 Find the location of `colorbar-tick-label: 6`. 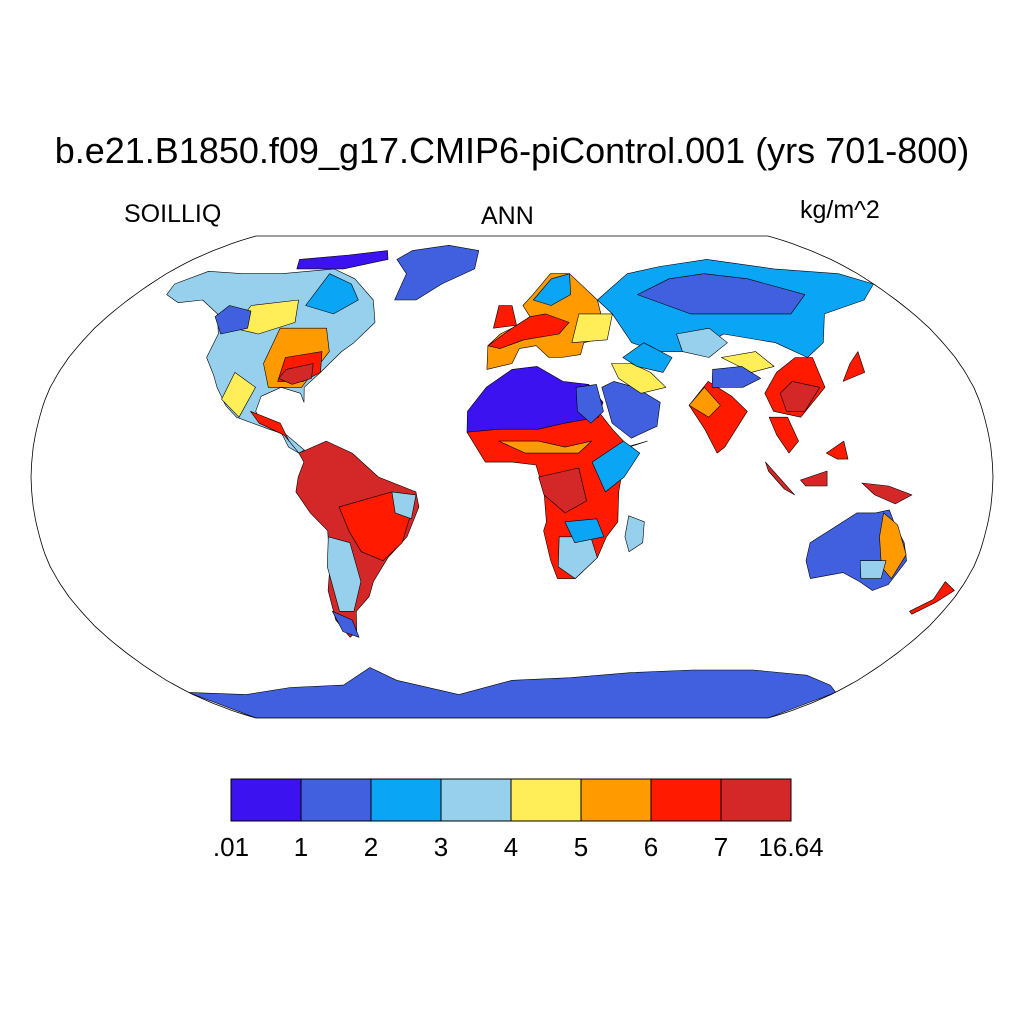

colorbar-tick-label: 6 is located at coordinates (651, 847).